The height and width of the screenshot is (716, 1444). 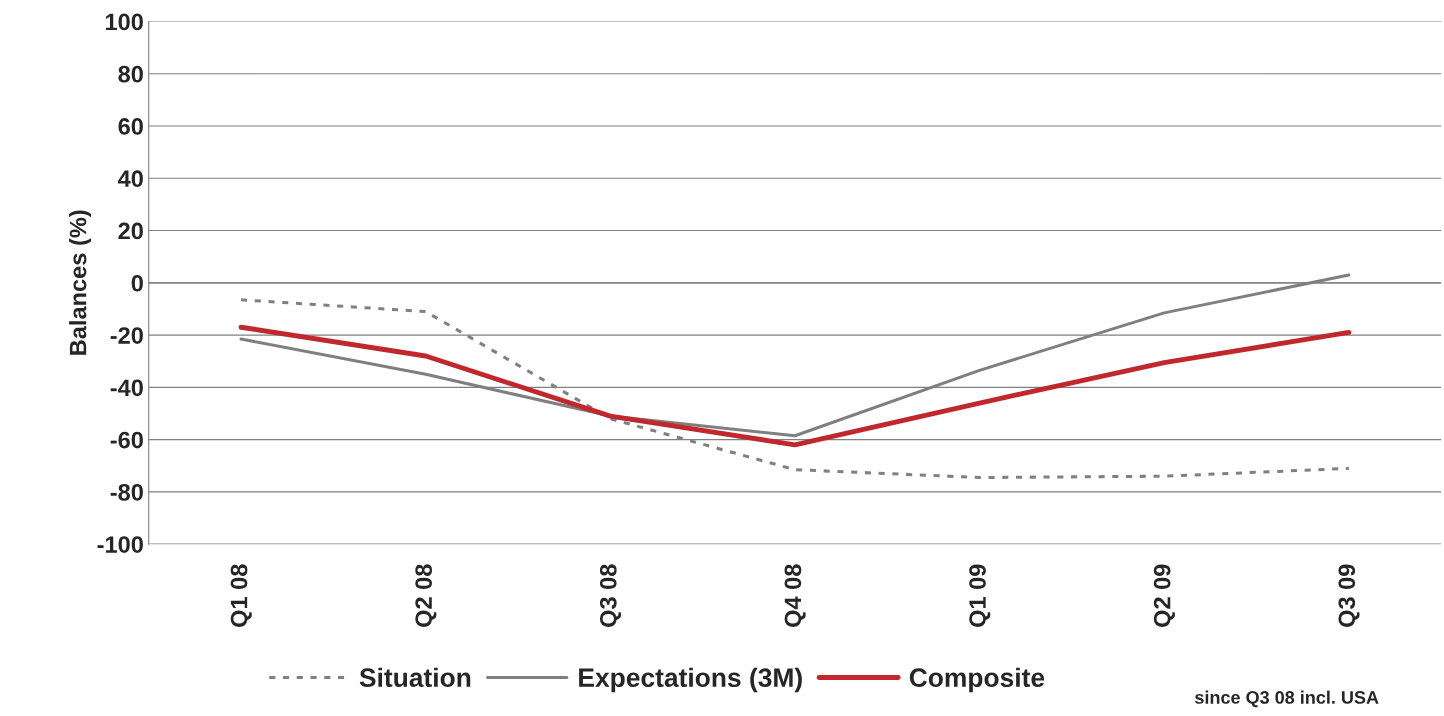 What do you see at coordinates (126, 440) in the screenshot?
I see `y-tick-label: -60` at bounding box center [126, 440].